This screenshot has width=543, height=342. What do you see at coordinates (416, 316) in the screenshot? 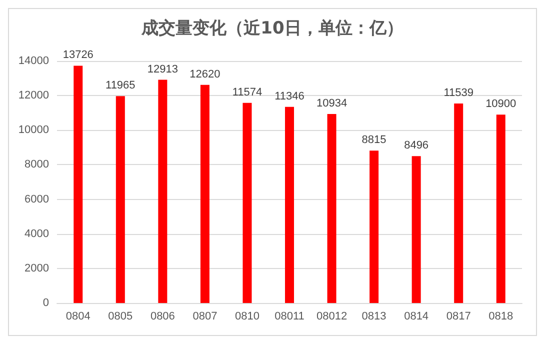
I see `x-tick-label: 0814` at bounding box center [416, 316].